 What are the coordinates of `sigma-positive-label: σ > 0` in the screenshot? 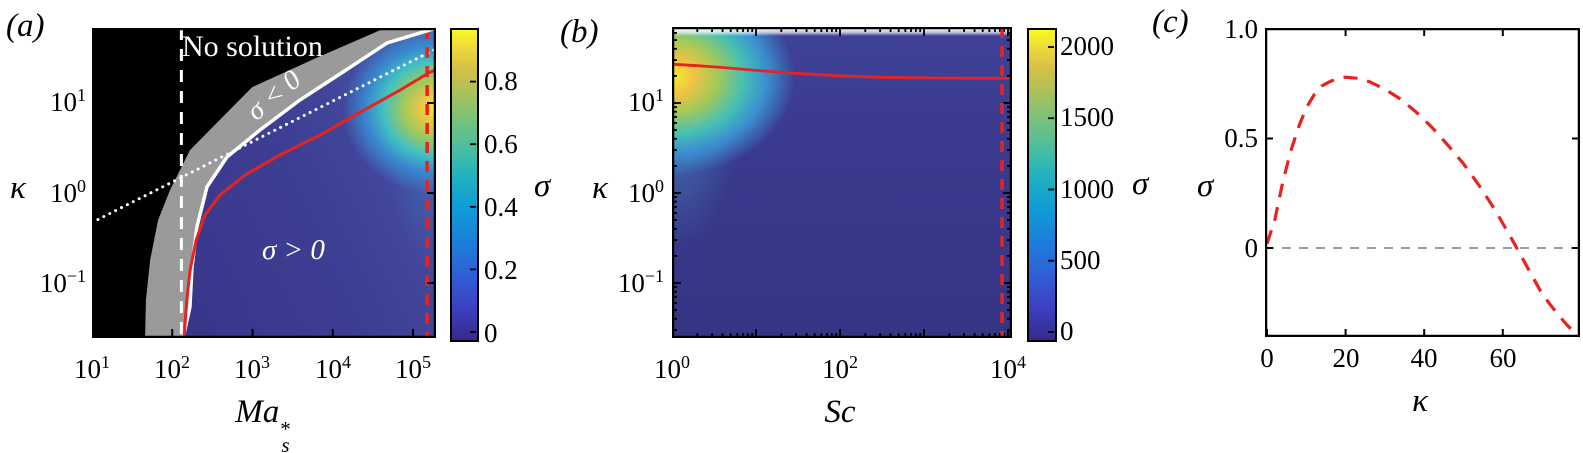 It's located at (293, 250).